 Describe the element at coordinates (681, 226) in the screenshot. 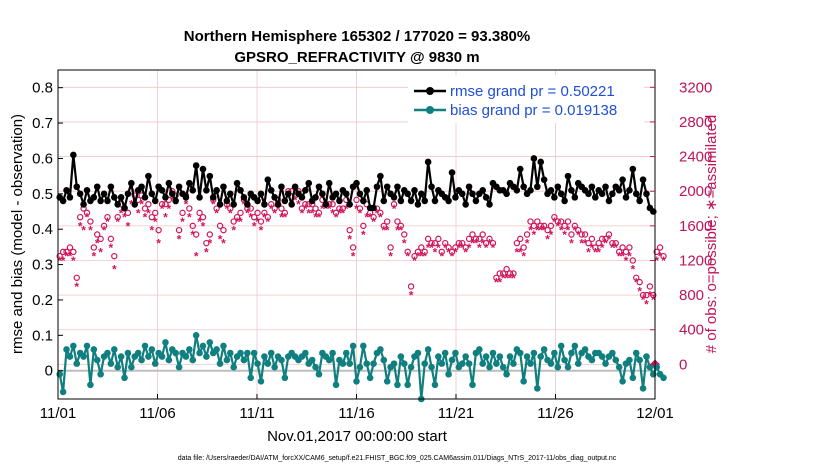

I see `y-axis-right-ticks: 0 400 800 1200 1600 2000 2400 2800 3200` at that location.